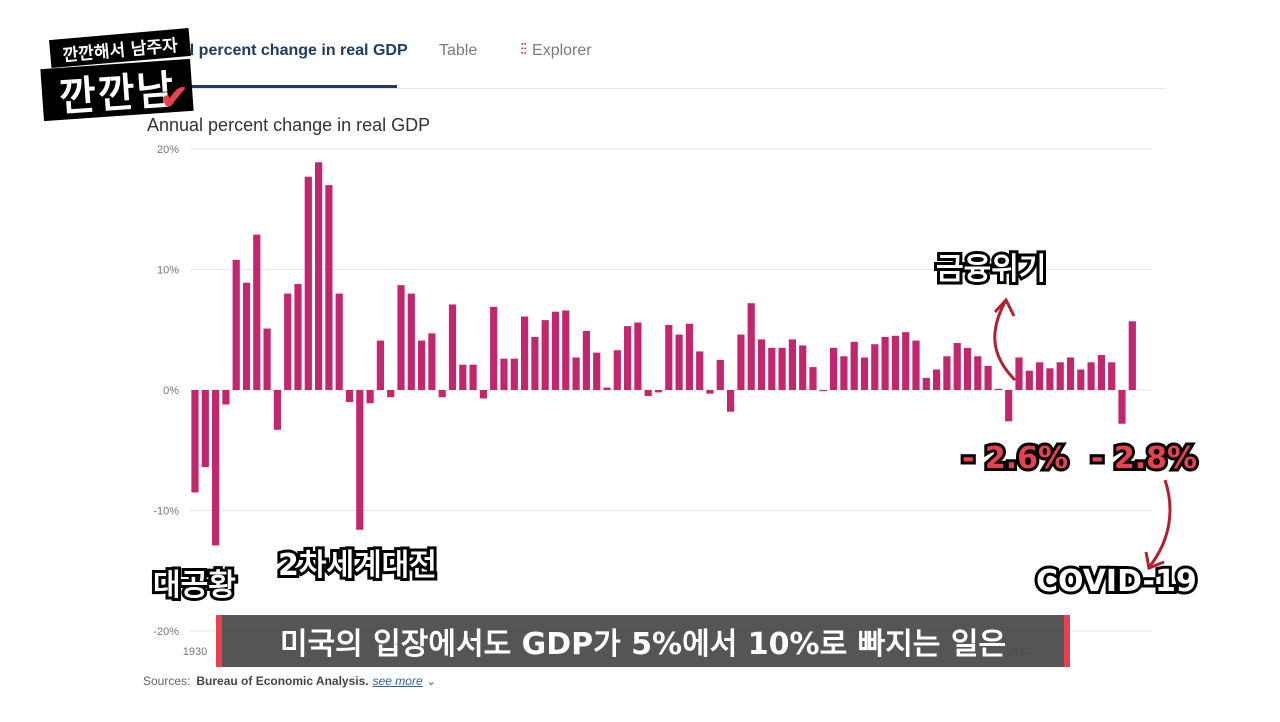 This screenshot has width=1280, height=722. What do you see at coordinates (562, 50) in the screenshot?
I see `tab-explorer-label: Explorer` at bounding box center [562, 50].